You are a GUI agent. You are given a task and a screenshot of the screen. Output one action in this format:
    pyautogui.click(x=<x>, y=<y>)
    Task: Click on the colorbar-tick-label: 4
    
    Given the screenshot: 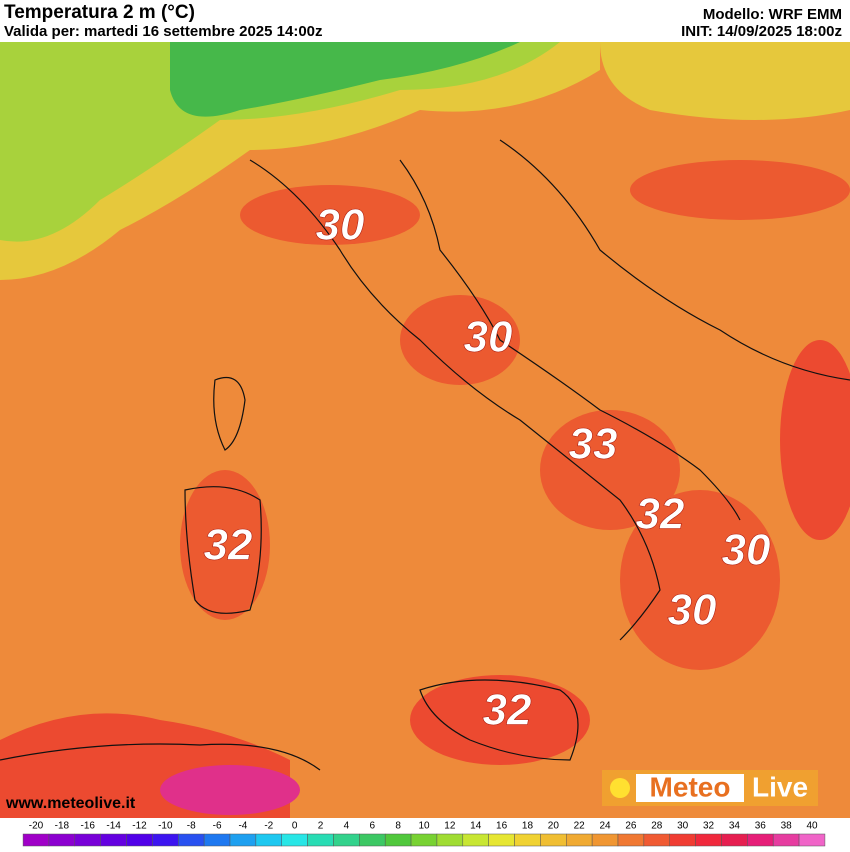 What is the action you would take?
    pyautogui.click(x=347, y=826)
    